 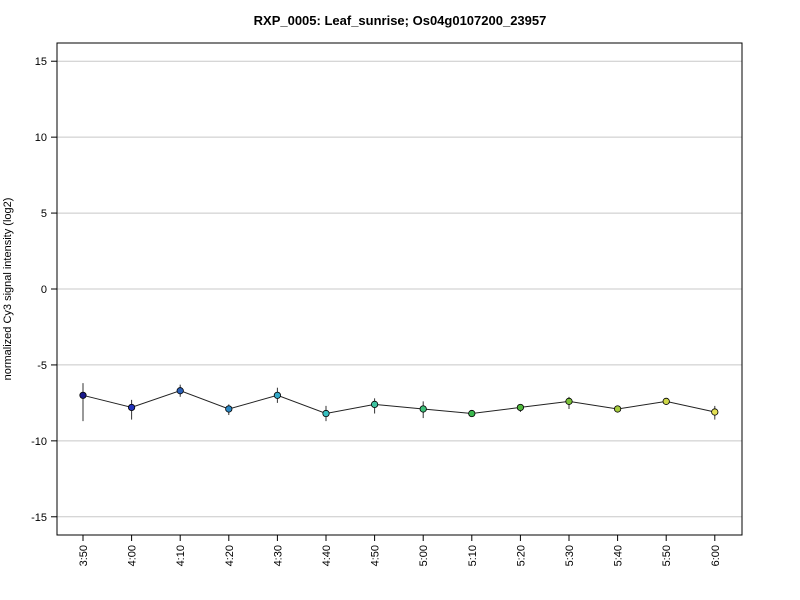 What do you see at coordinates (716, 555) in the screenshot?
I see `x-tick-label: 6:00` at bounding box center [716, 555].